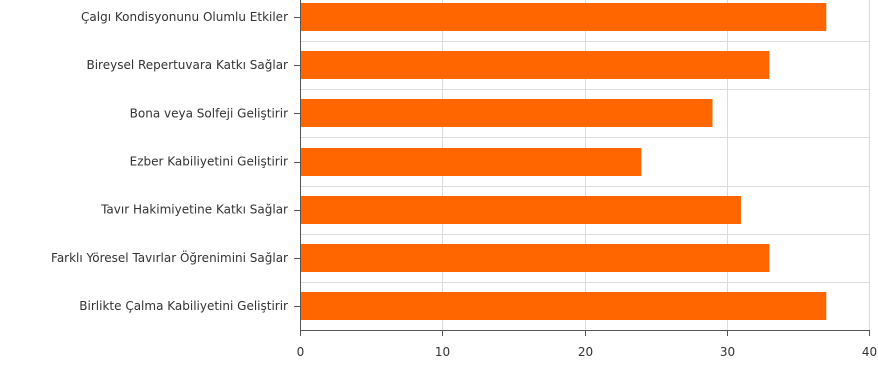 This screenshot has height=365, width=878. I want to click on category-label: Çalgı Kondisyonunu Olumlu Etkiler, so click(184, 17).